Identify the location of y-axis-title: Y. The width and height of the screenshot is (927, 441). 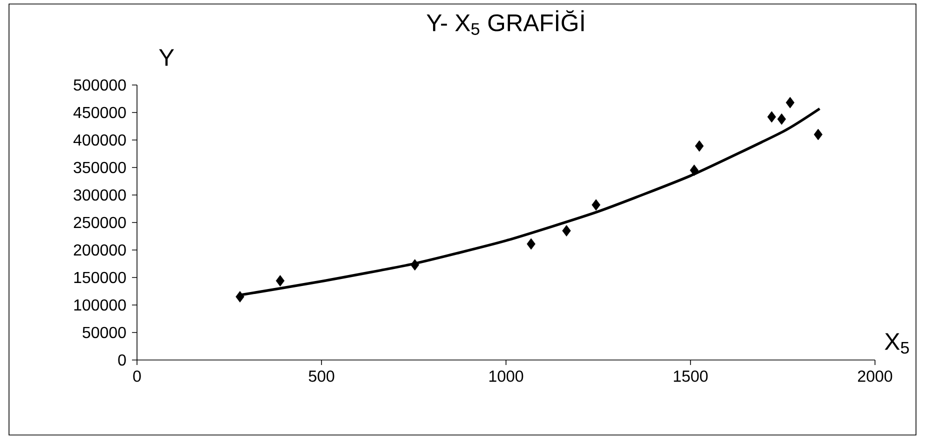
(166, 57).